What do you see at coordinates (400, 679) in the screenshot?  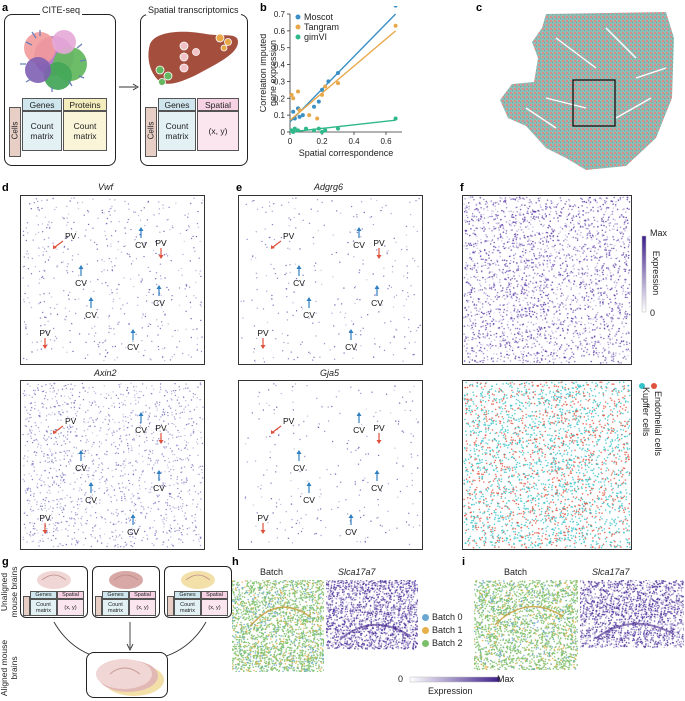 I see `hi-cbar-min: 0` at bounding box center [400, 679].